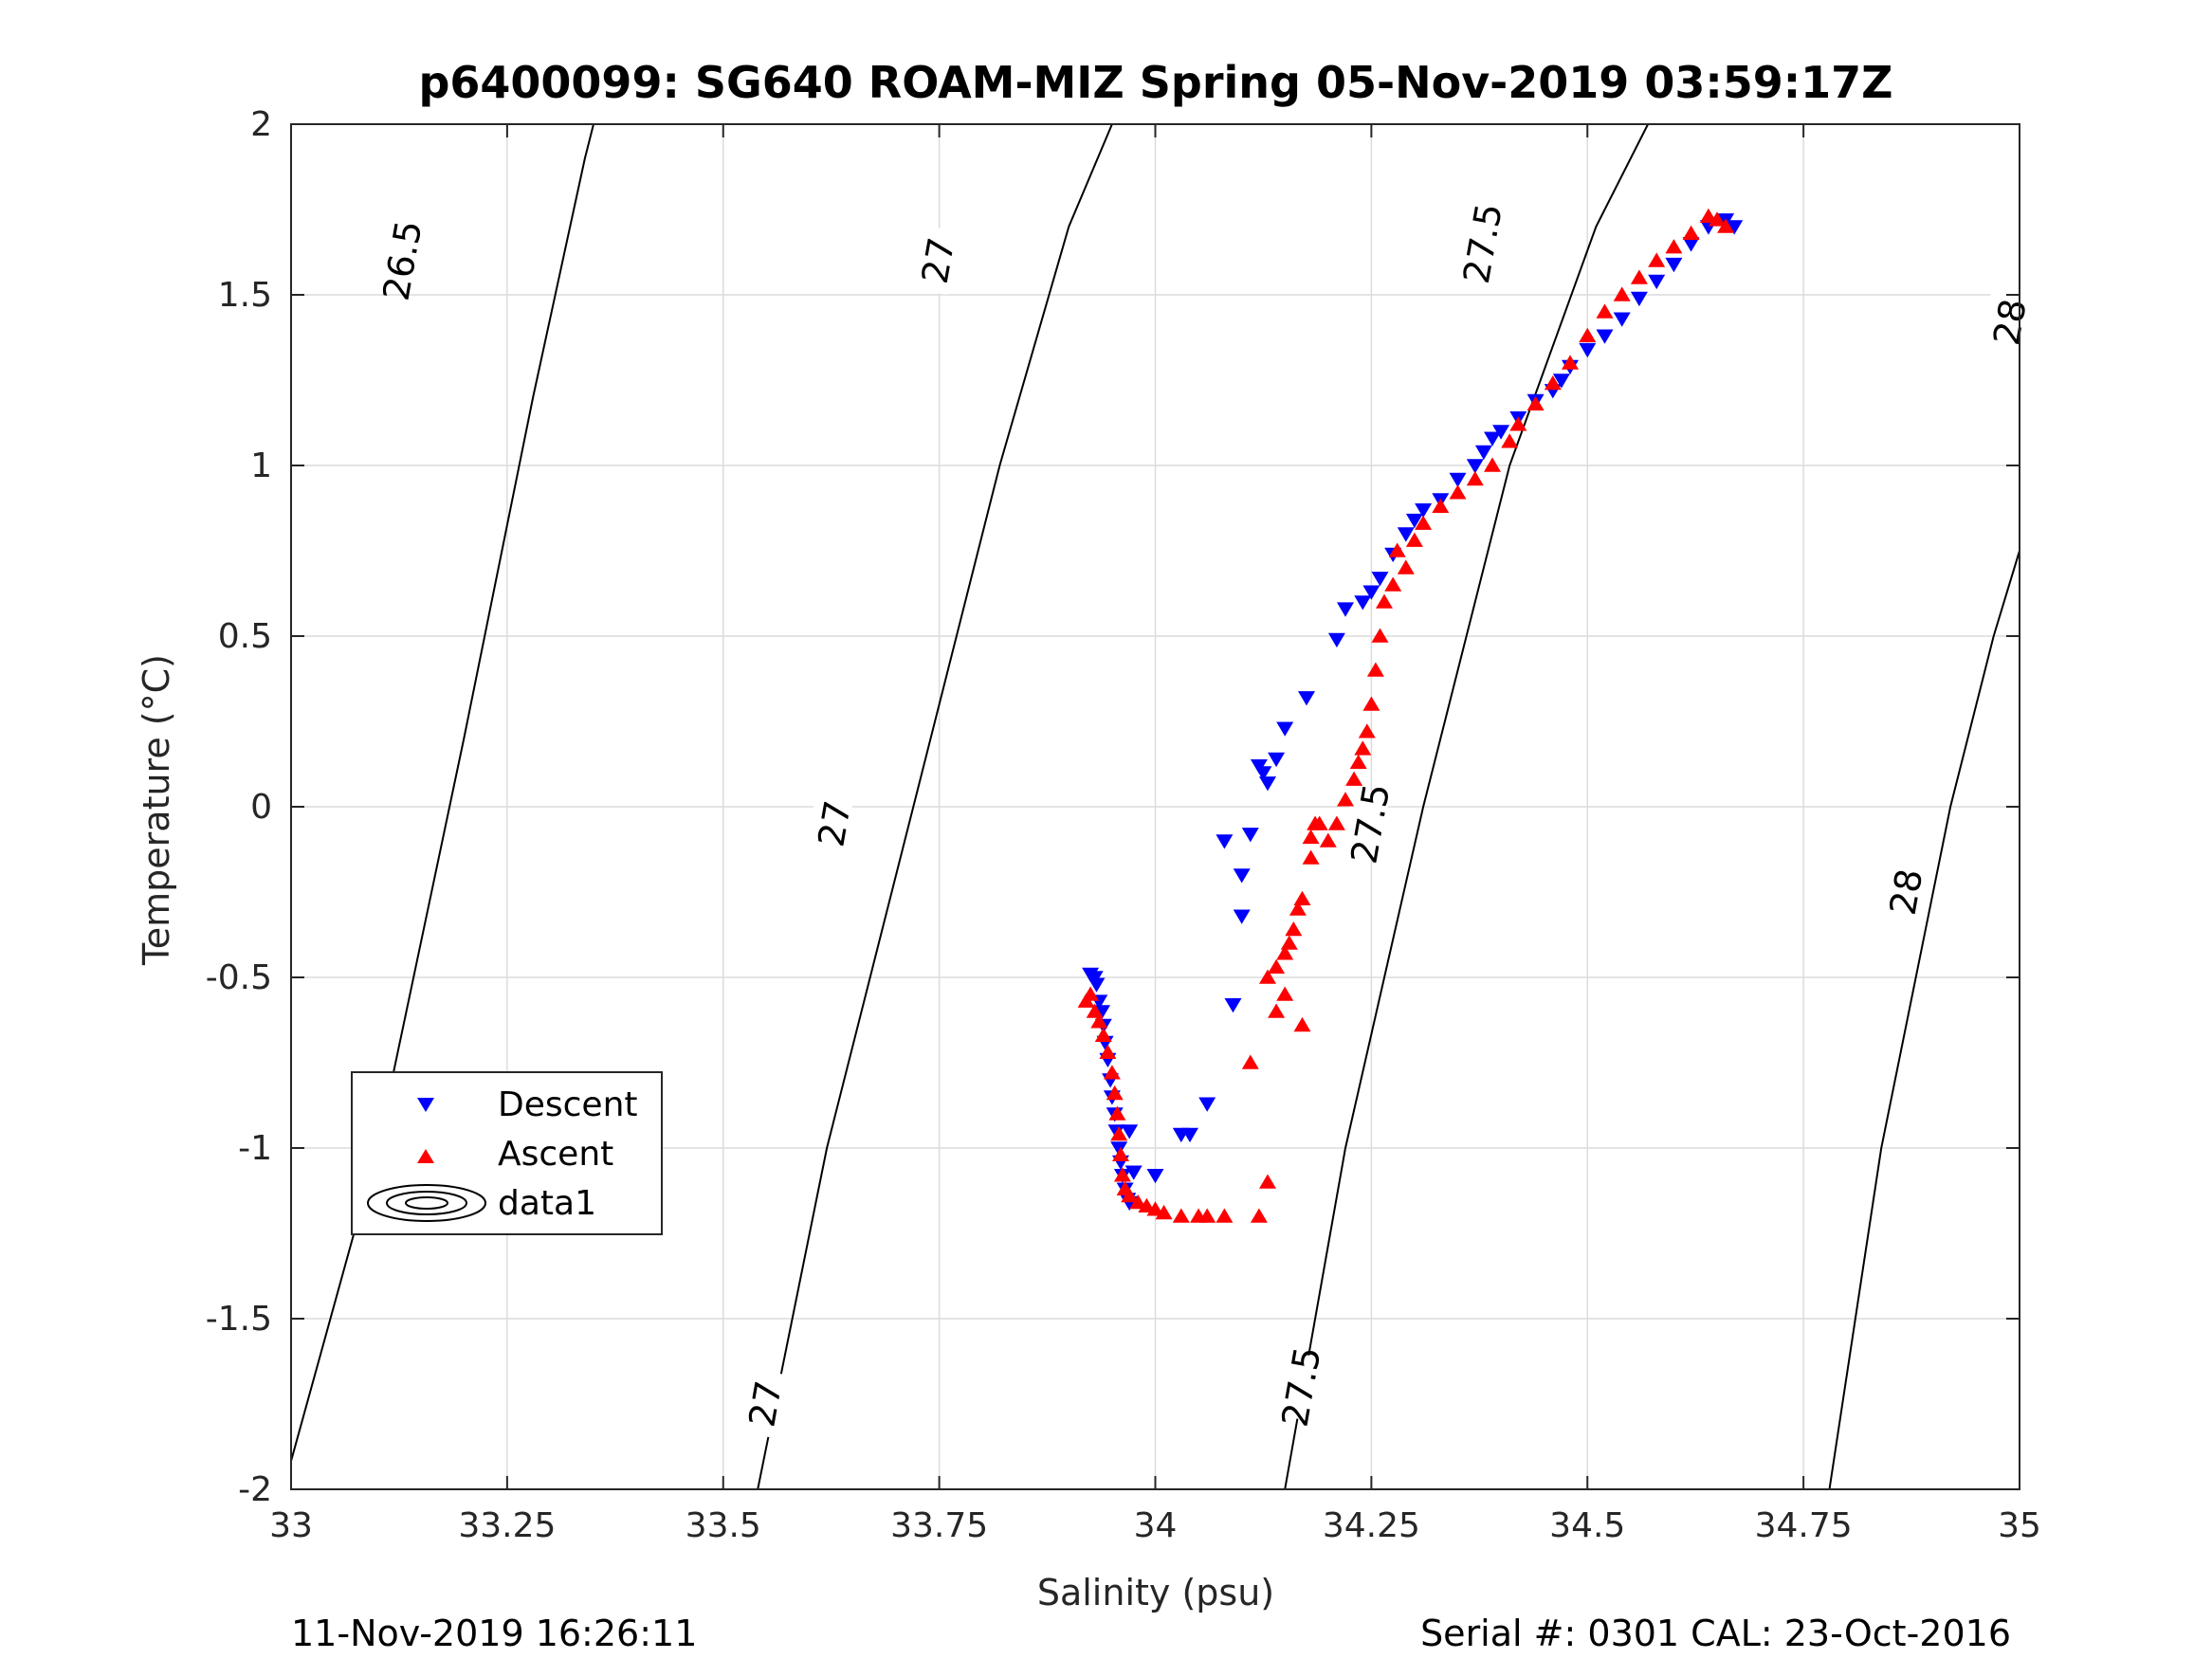  What do you see at coordinates (1371, 1525) in the screenshot?
I see `x-tick-label: 34.25` at bounding box center [1371, 1525].